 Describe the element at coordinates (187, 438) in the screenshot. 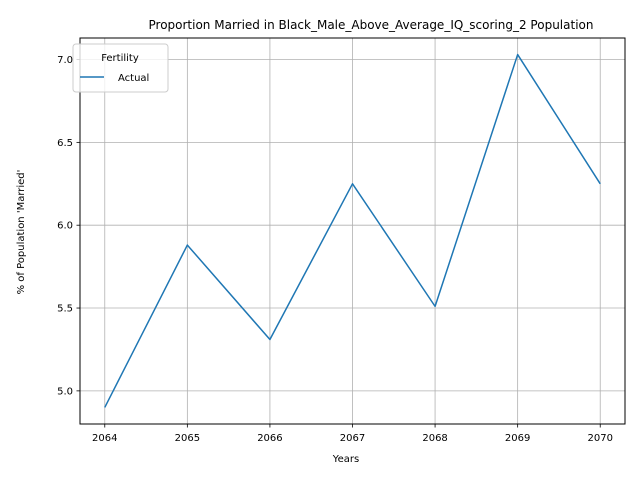

I see `x-tick-label: 2065` at that location.